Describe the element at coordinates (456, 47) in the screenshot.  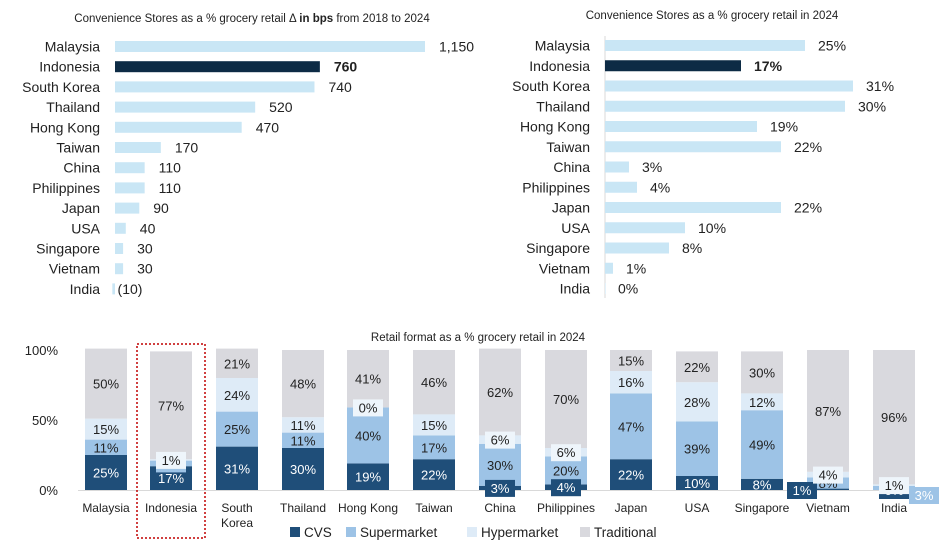
I see `value-label-malaysia: 1,150` at that location.